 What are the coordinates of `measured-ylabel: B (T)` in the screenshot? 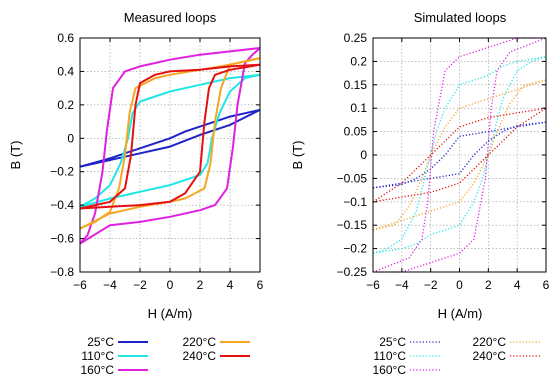 It's located at (15, 155).